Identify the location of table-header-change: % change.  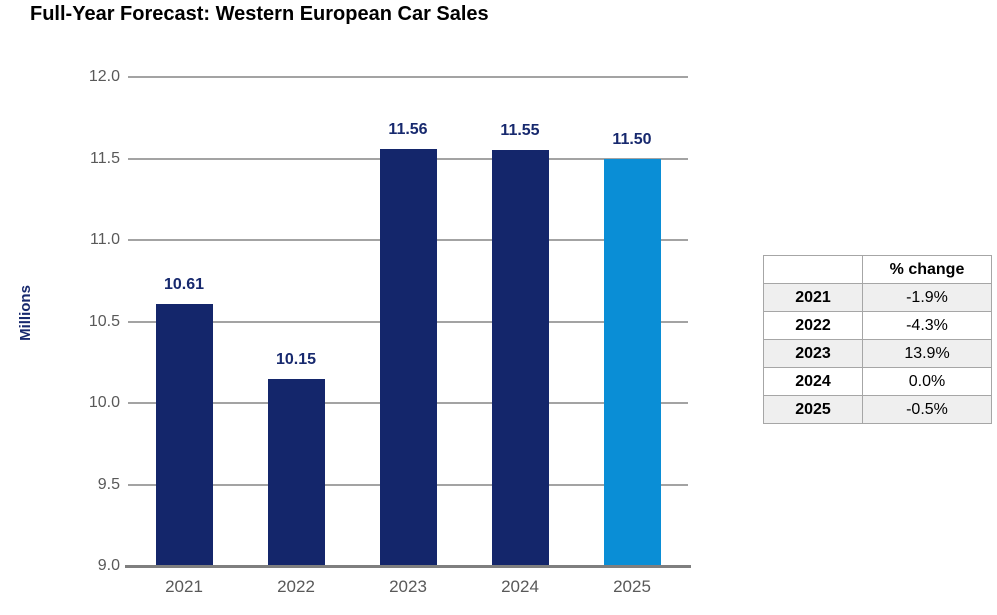
(927, 269).